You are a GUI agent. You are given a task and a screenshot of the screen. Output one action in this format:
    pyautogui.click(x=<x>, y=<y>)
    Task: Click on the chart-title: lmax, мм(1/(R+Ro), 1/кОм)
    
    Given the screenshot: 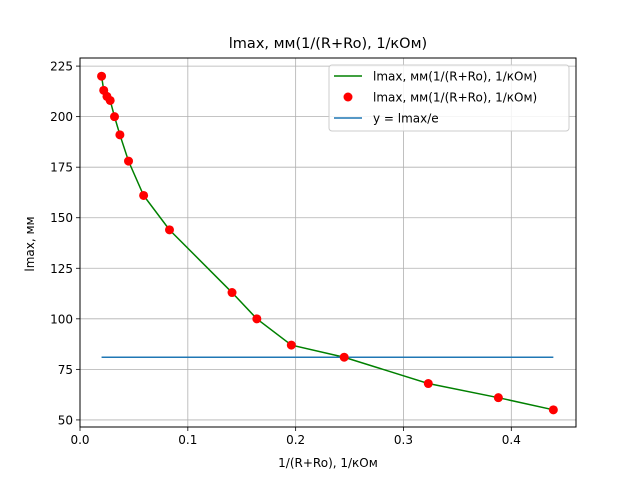 What is the action you would take?
    pyautogui.click(x=328, y=44)
    